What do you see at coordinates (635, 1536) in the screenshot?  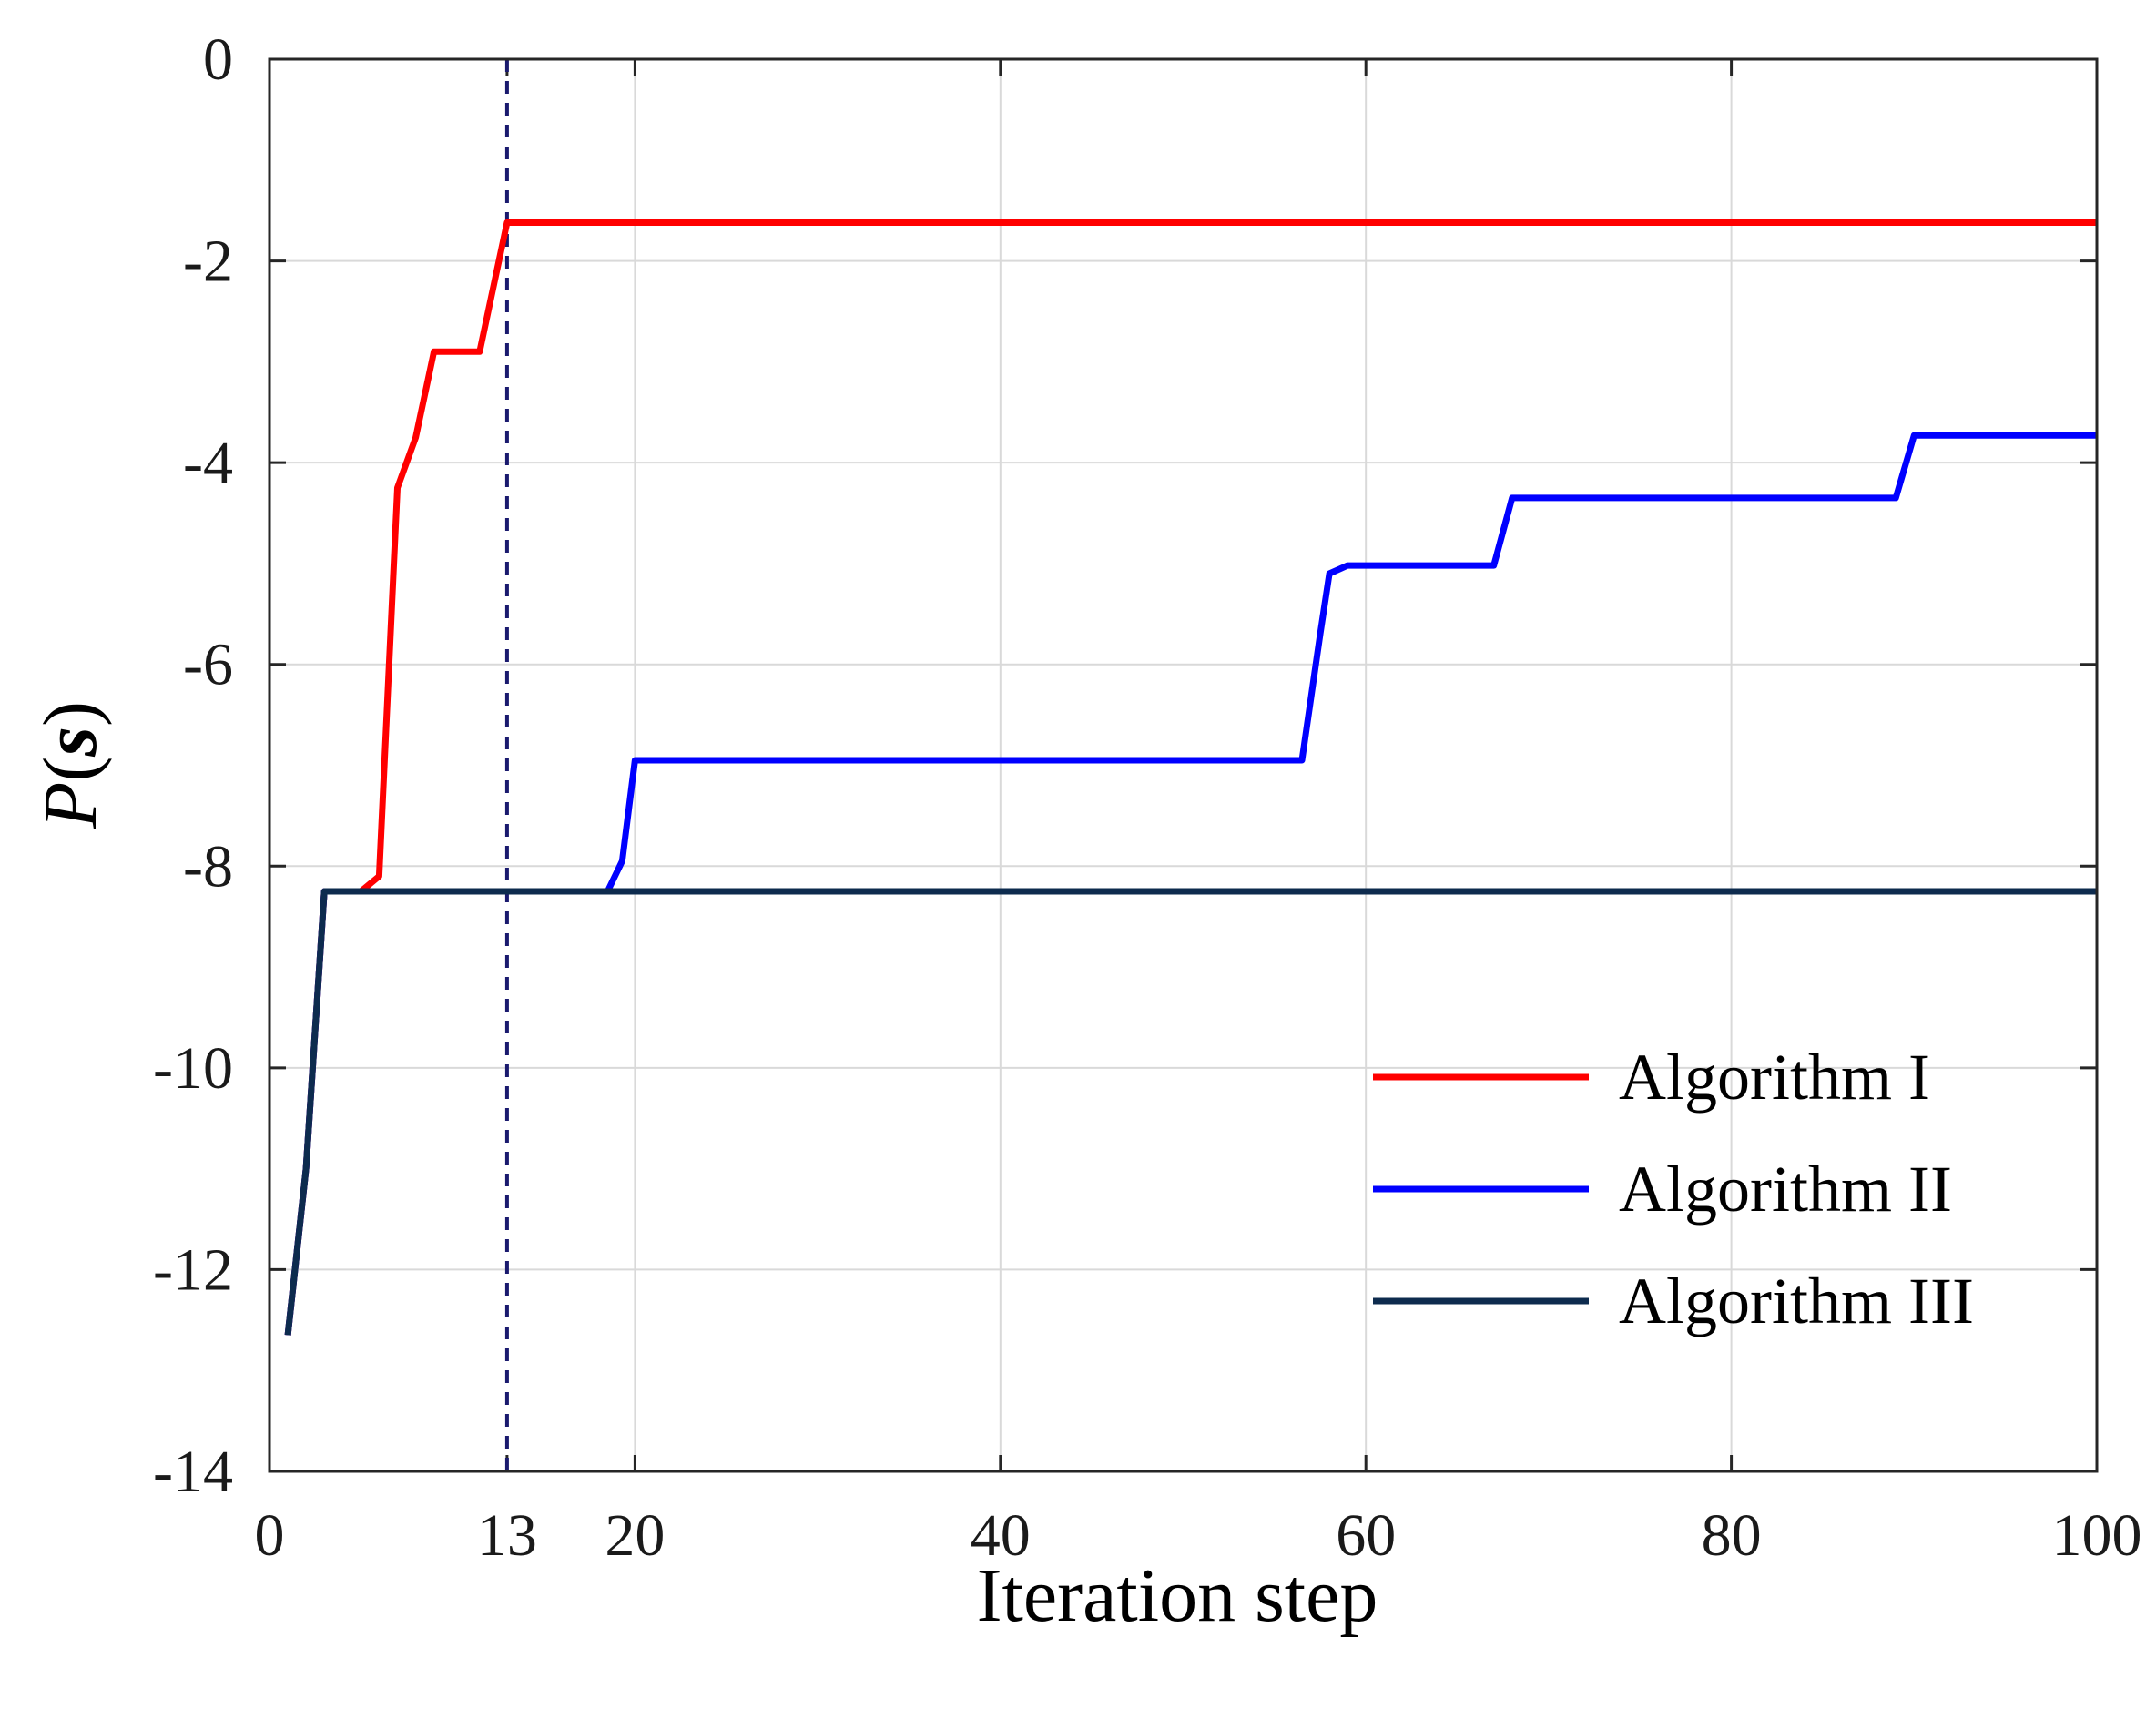 I see `x-tick-label: 20` at bounding box center [635, 1536].